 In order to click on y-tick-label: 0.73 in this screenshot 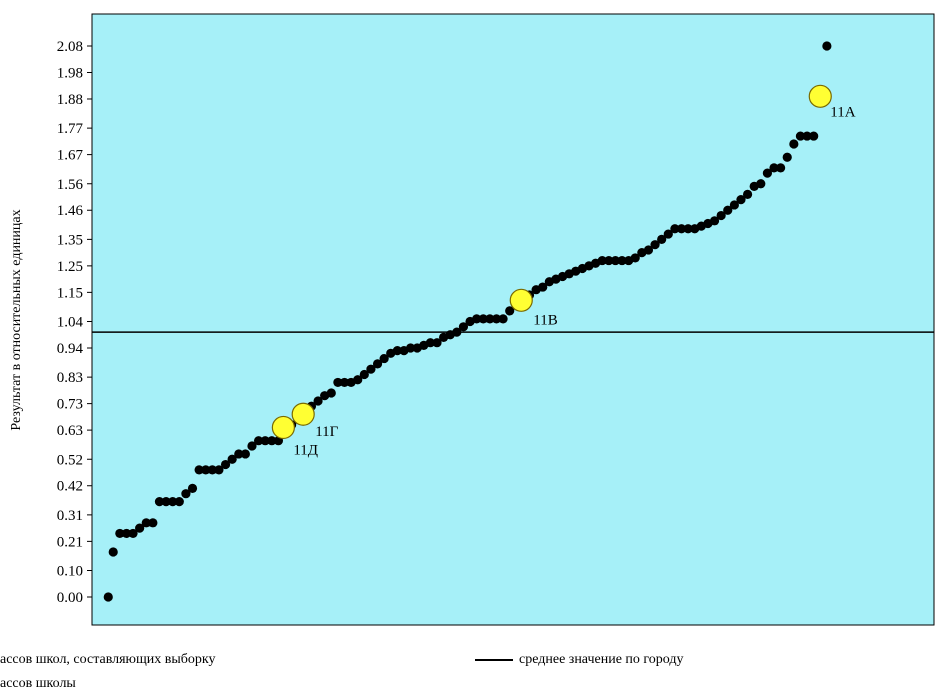, I will do `click(70, 405)`.